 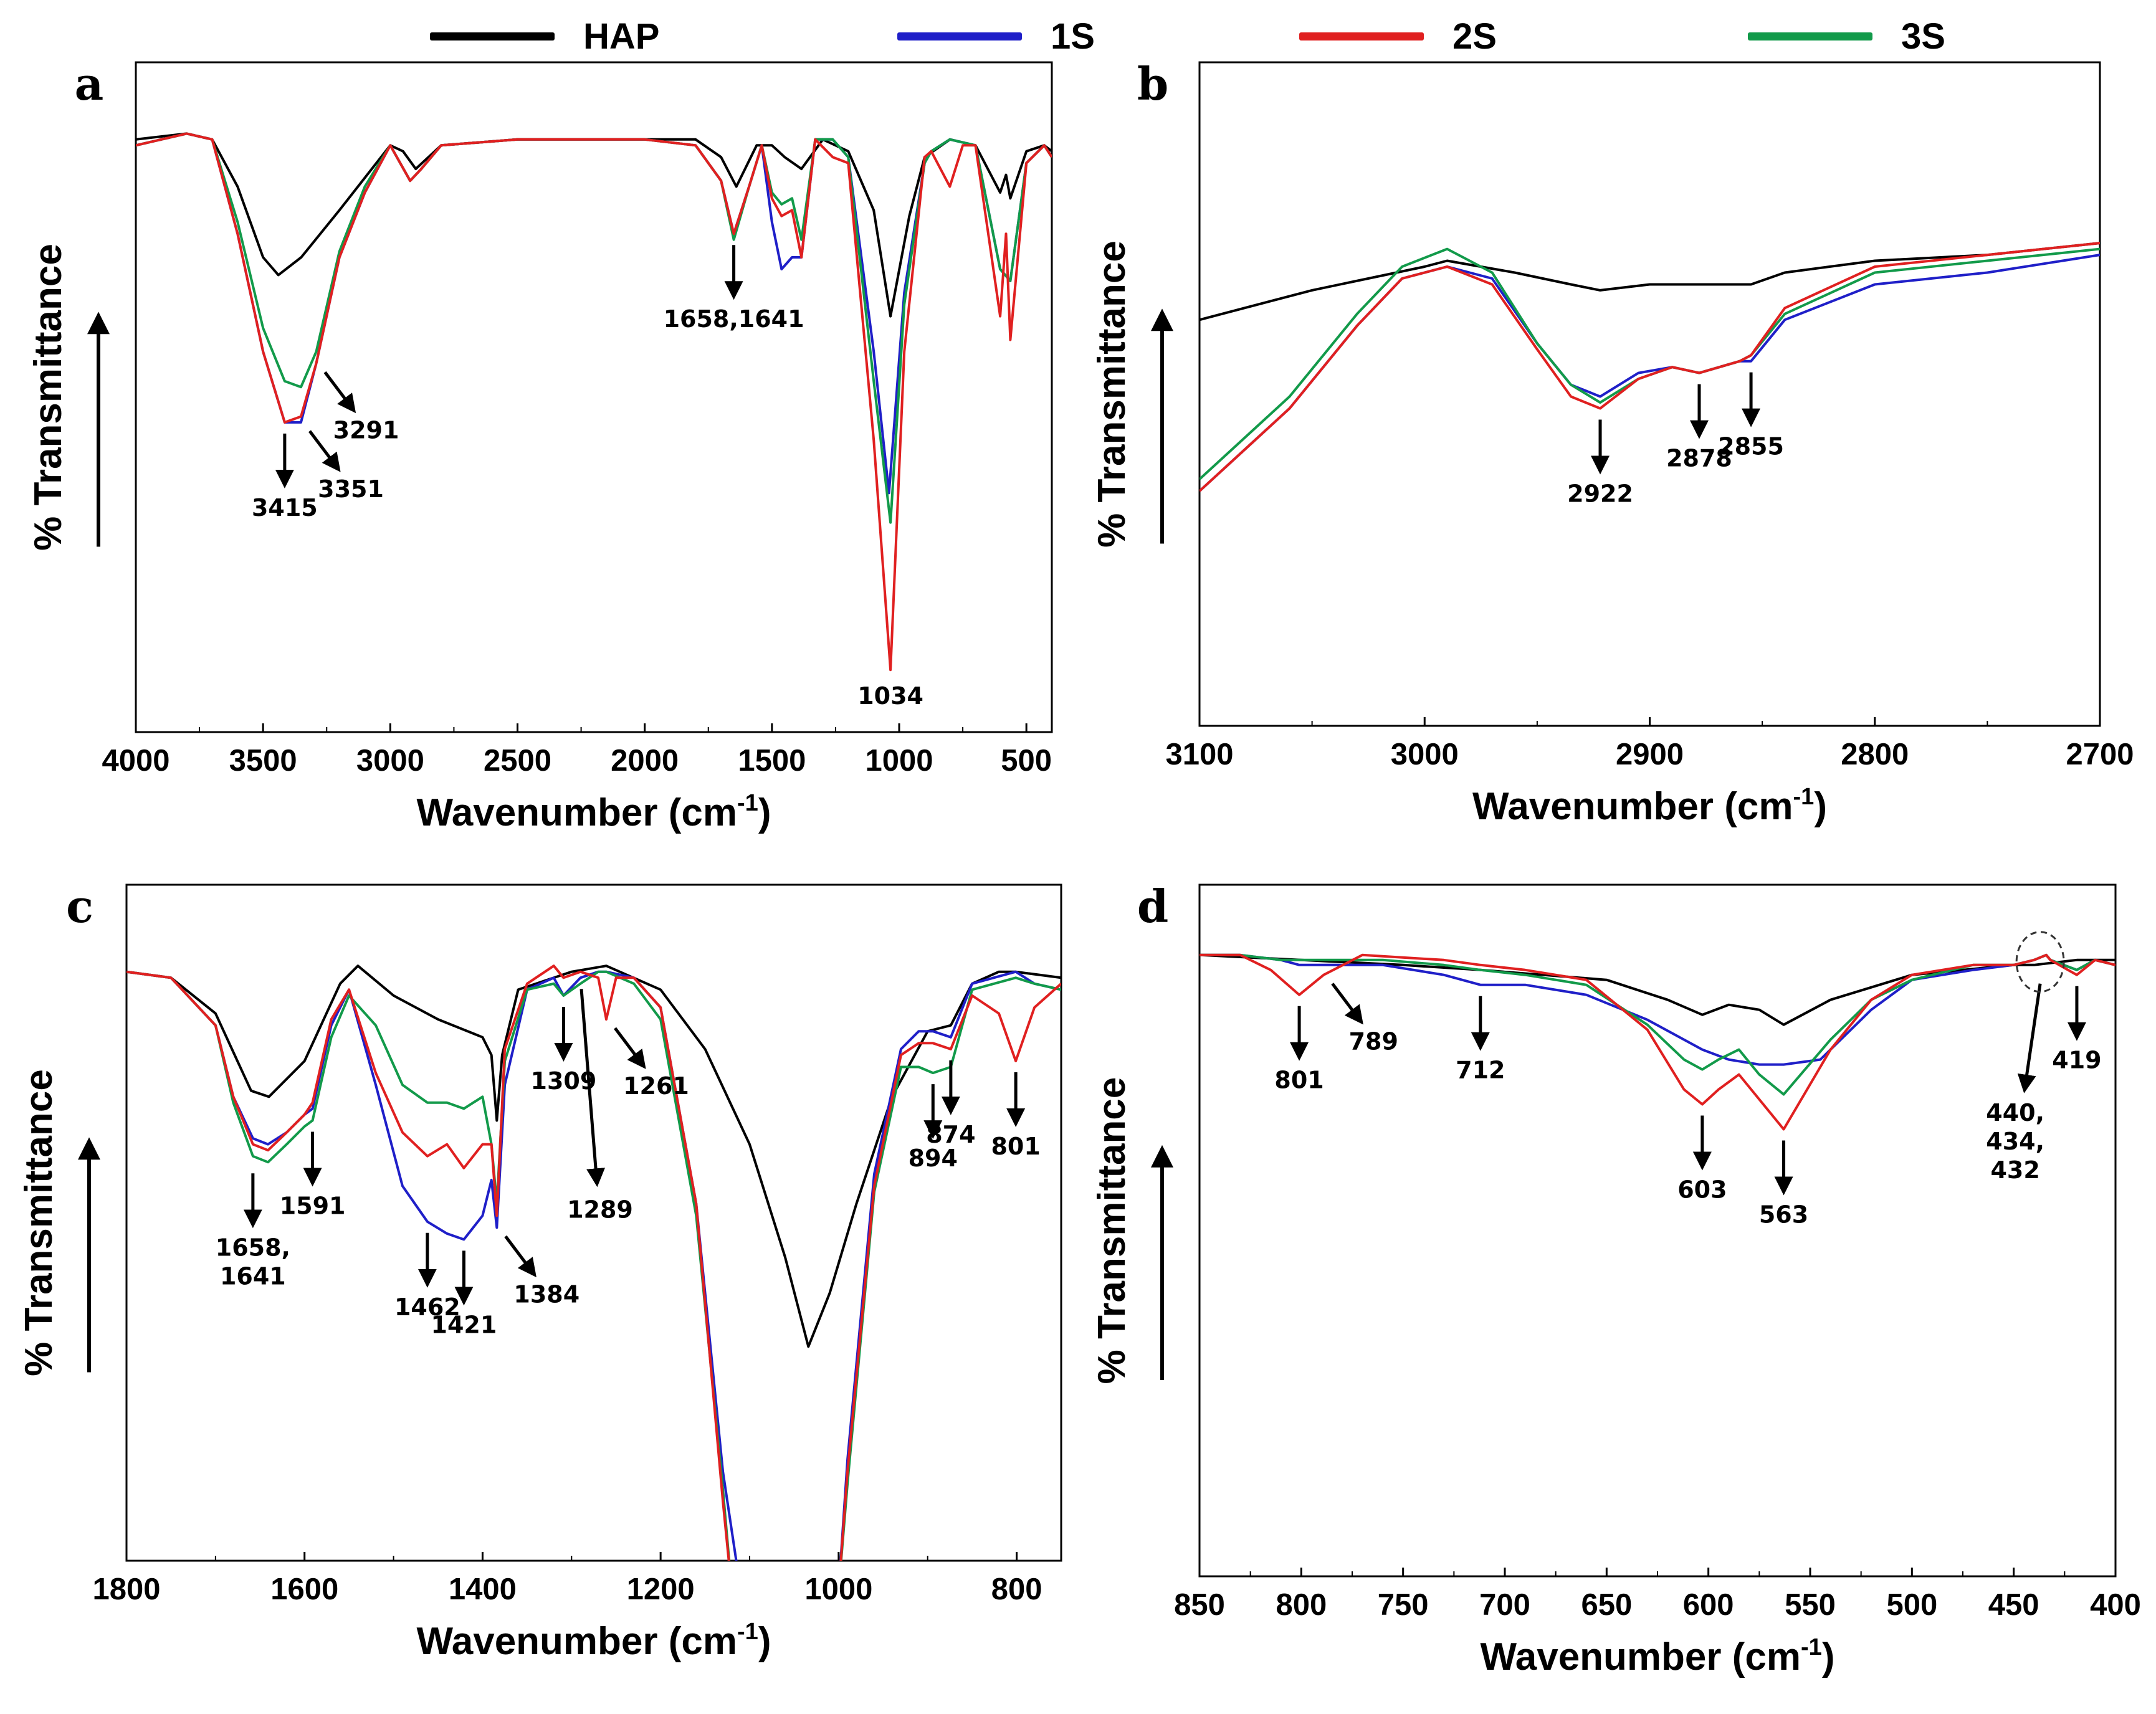 What do you see at coordinates (285, 507) in the screenshot?
I see `annotation-label: 3415` at bounding box center [285, 507].